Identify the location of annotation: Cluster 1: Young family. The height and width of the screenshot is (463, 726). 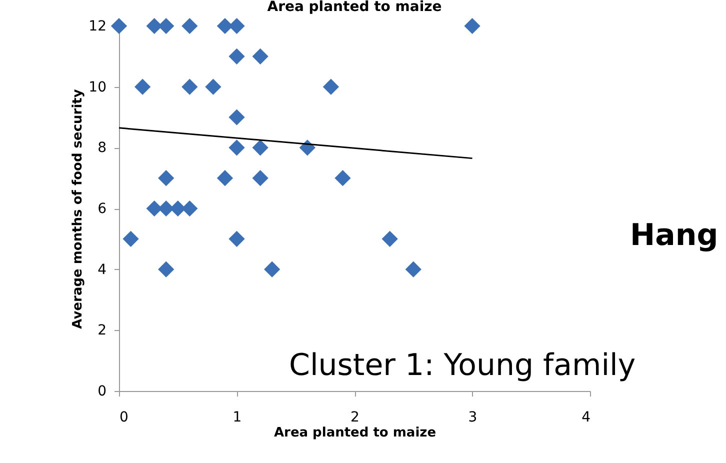
(462, 365).